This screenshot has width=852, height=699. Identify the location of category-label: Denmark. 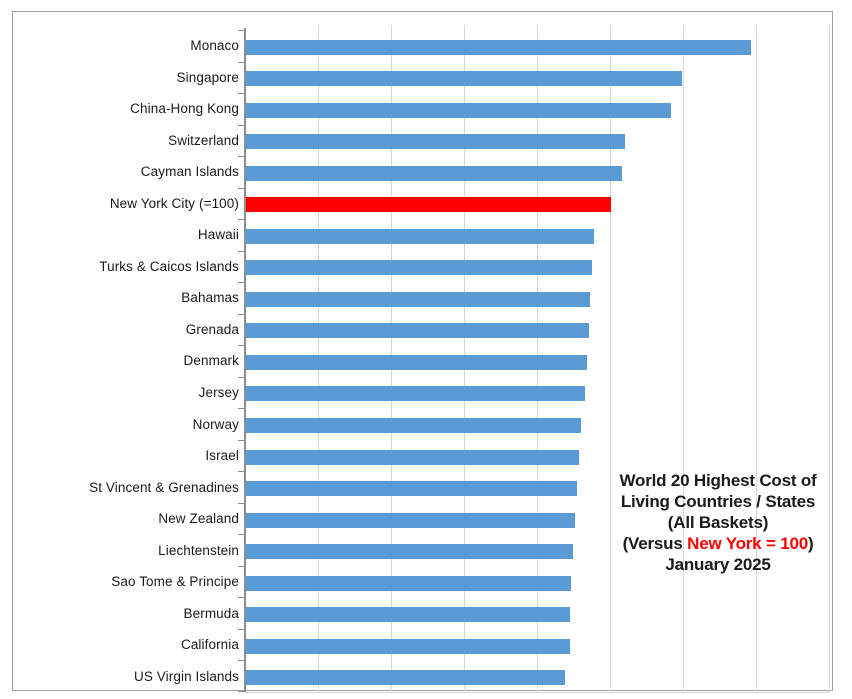
(211, 361).